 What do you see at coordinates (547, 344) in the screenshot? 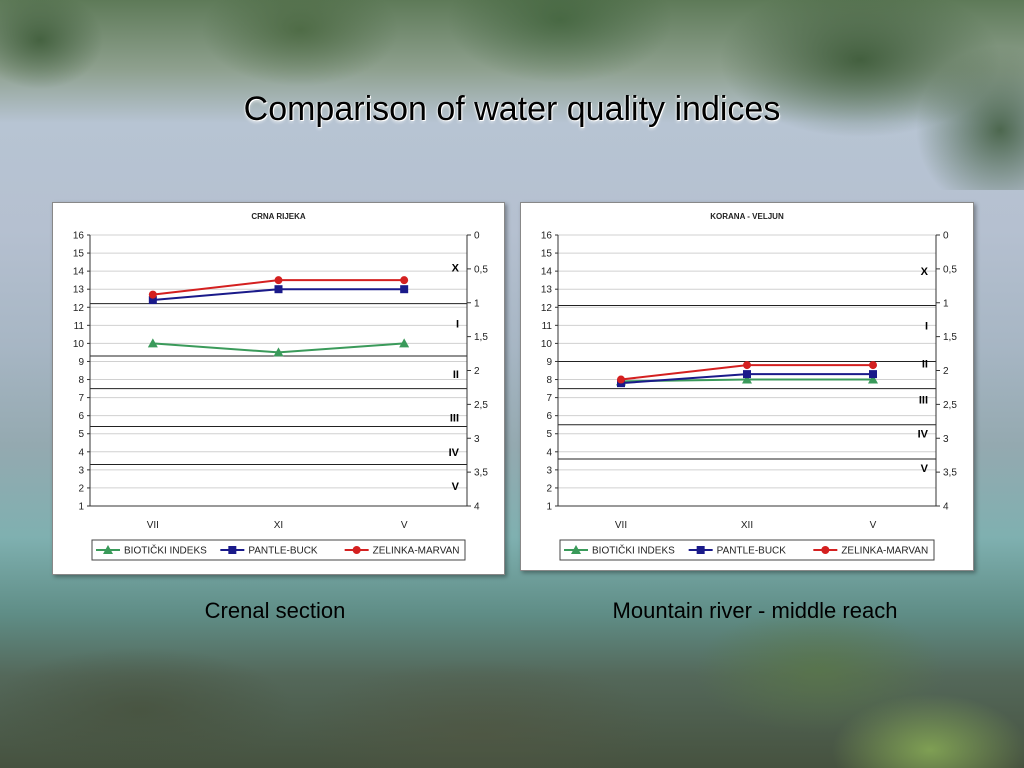
I see `y-tick-label: 10` at bounding box center [547, 344].